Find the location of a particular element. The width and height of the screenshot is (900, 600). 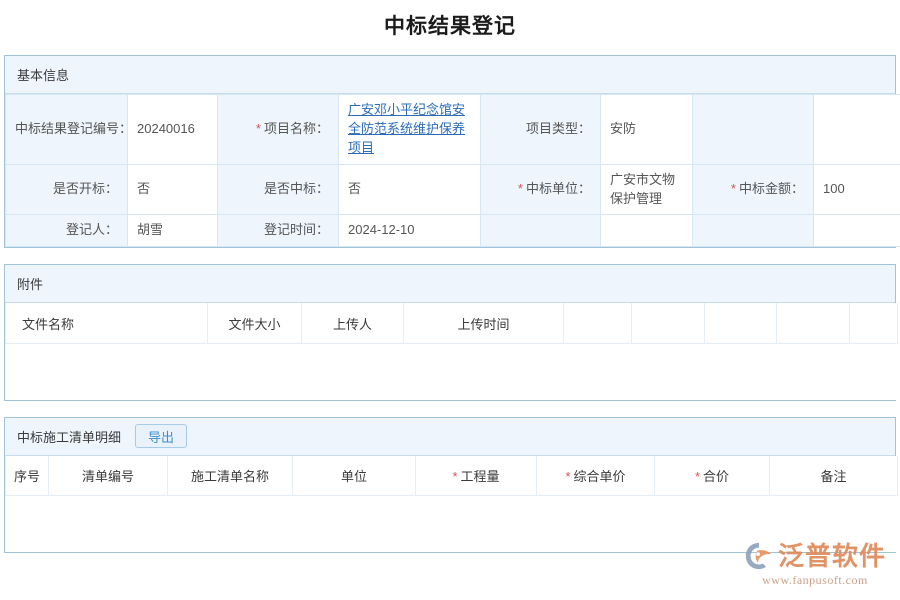

reg-no-value: 20240016 is located at coordinates (172, 129).